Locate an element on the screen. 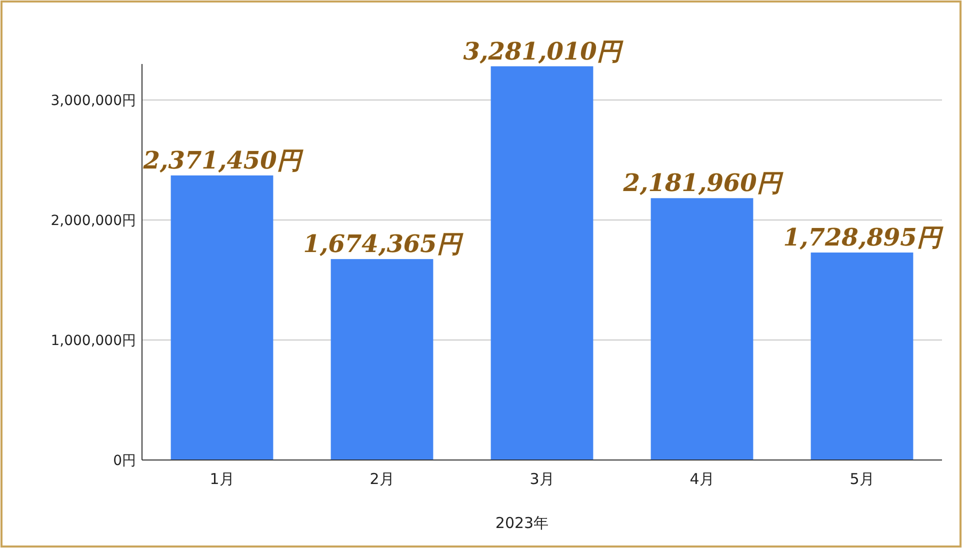 The height and width of the screenshot is (548, 962). data-label: 3,281,010円 is located at coordinates (543, 51).